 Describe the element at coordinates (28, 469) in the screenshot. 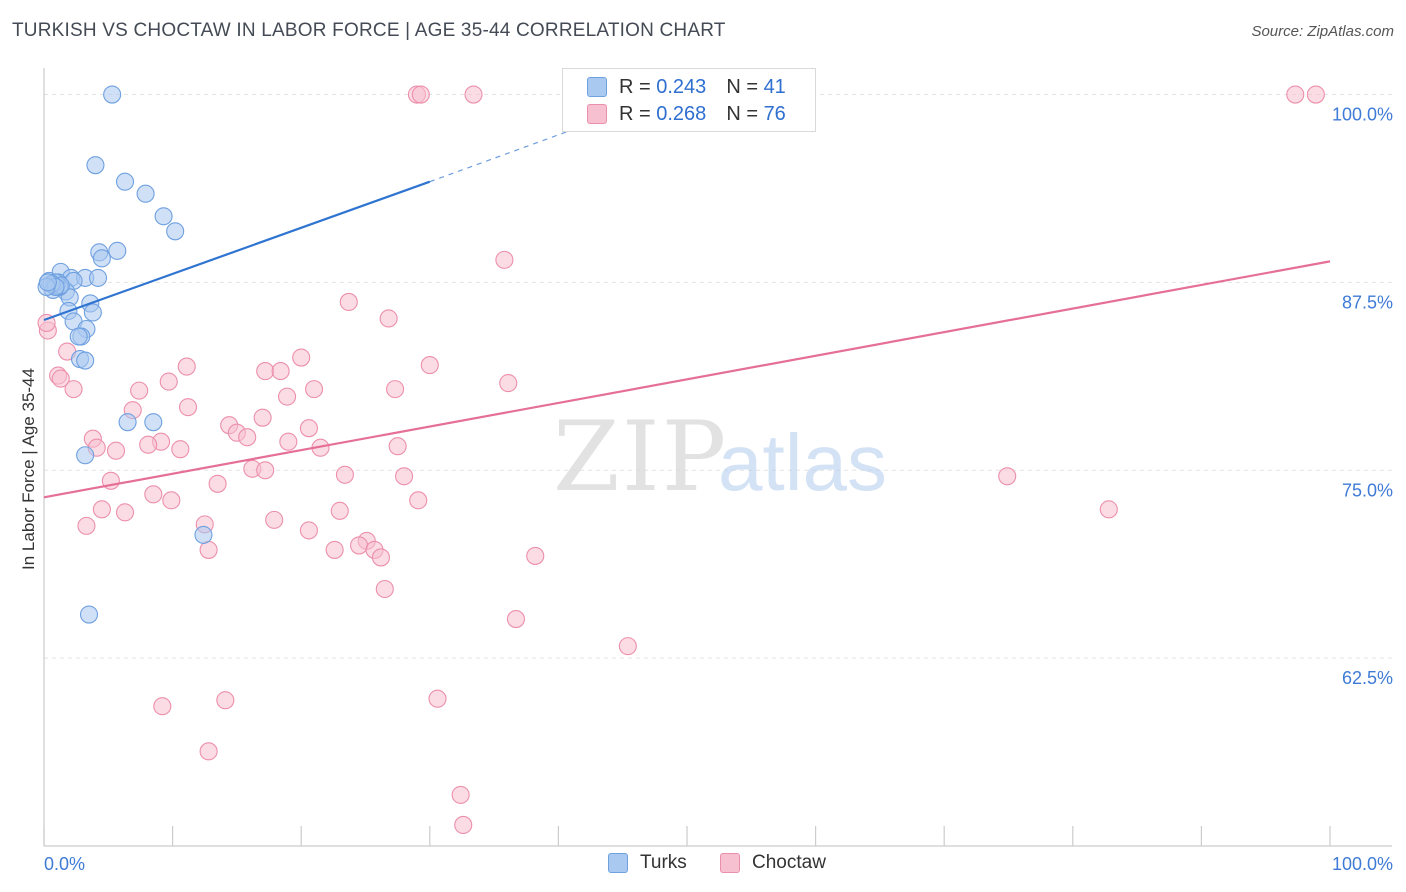

I see `y-axis-title: In Labor Force | Age 35-44` at that location.